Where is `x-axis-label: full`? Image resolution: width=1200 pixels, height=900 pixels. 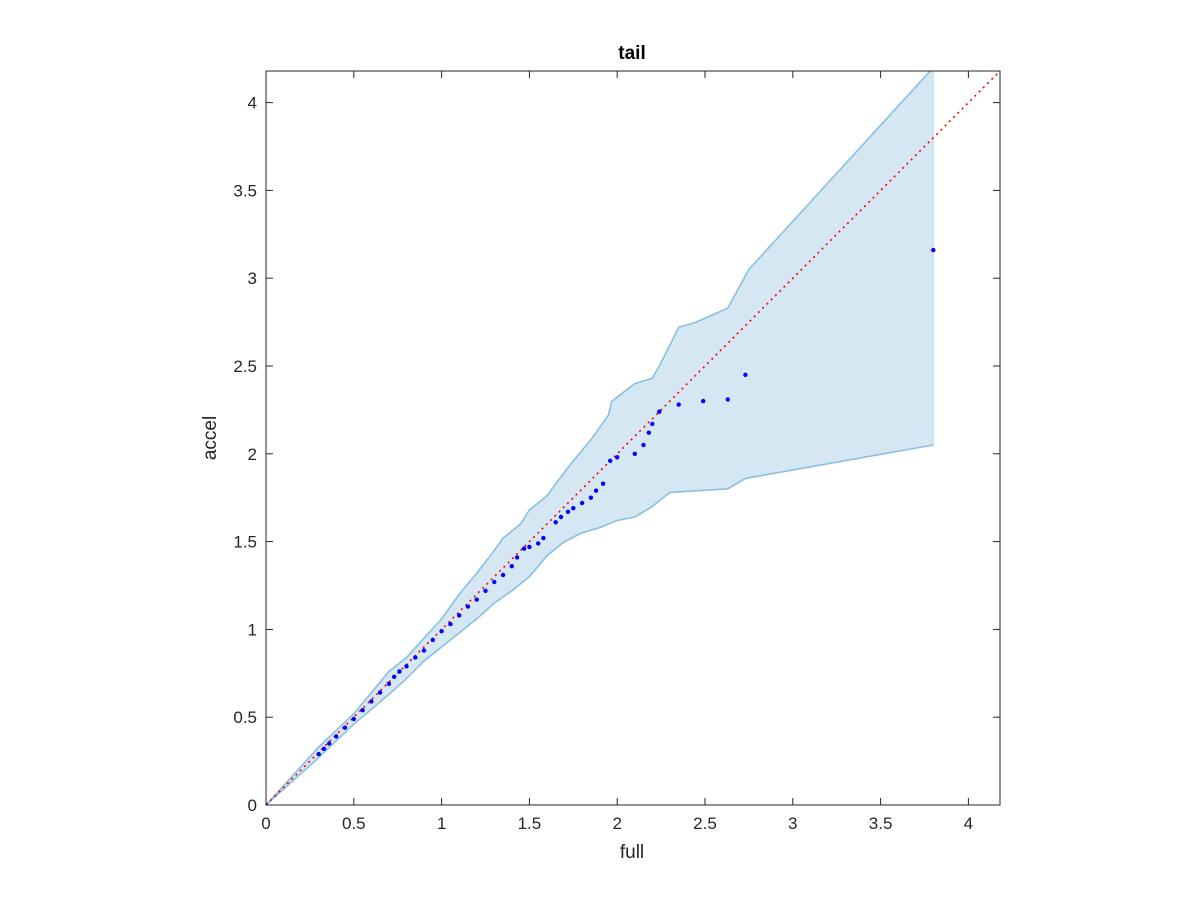
x-axis-label: full is located at coordinates (632, 852).